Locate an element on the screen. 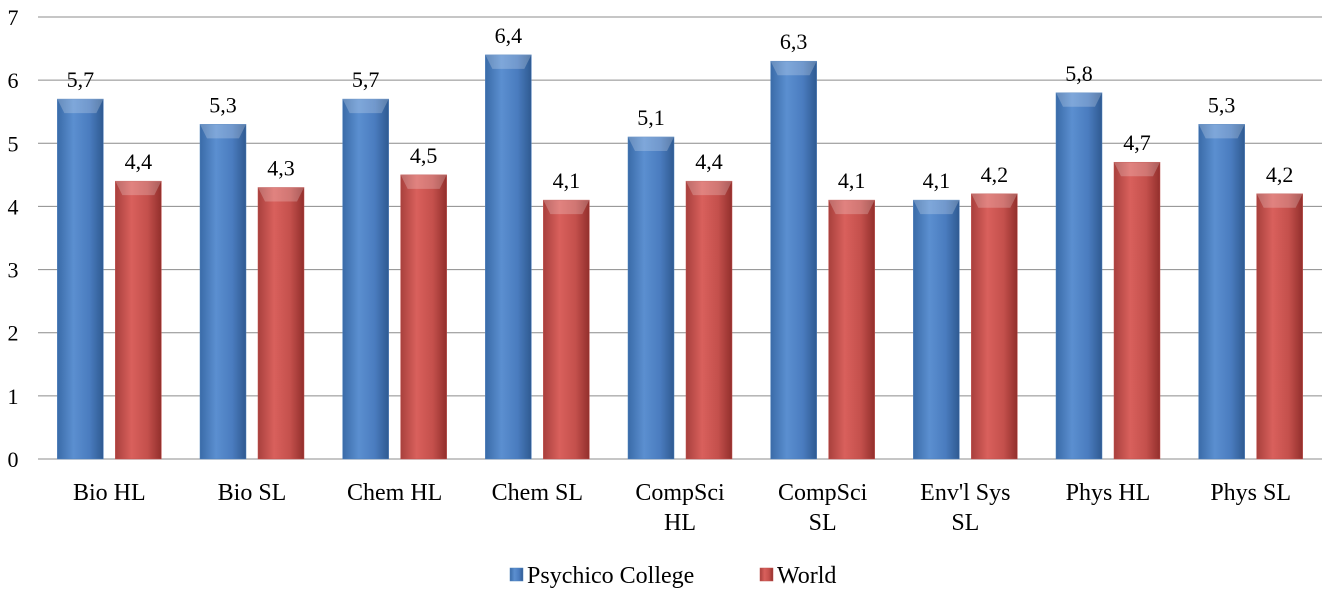 Image resolution: width=1325 pixels, height=599 pixels. legend-label: Psychico College is located at coordinates (610, 576).